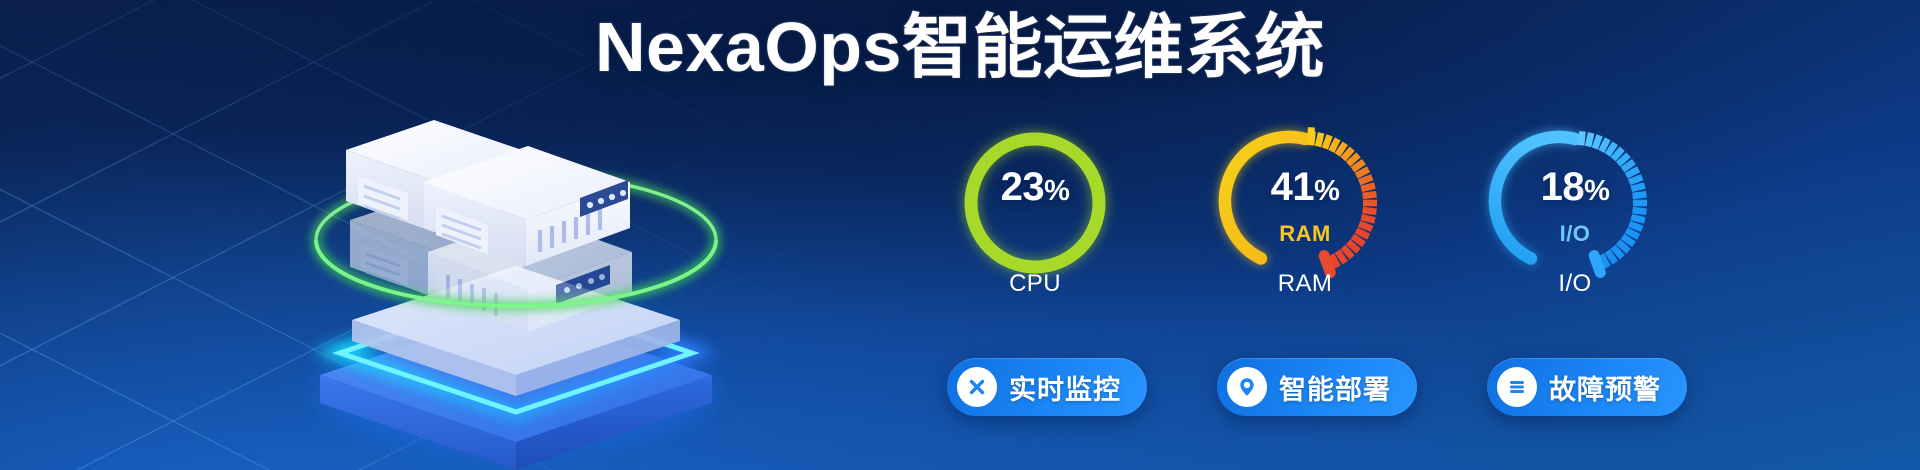  What do you see at coordinates (1305, 220) in the screenshot?
I see `gauge-ram: 41% RAM RAM` at bounding box center [1305, 220].